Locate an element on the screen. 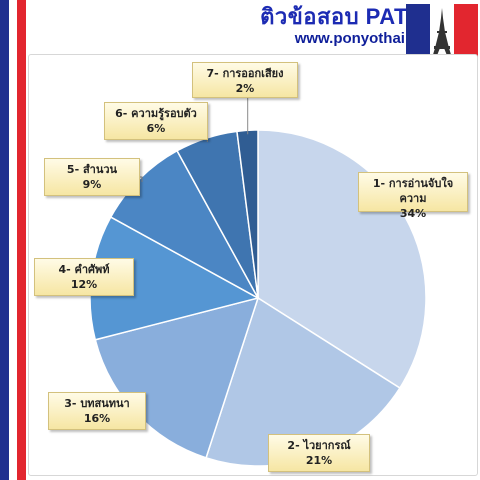  slice-name: 4- คำศัพท์ is located at coordinates (84, 269).